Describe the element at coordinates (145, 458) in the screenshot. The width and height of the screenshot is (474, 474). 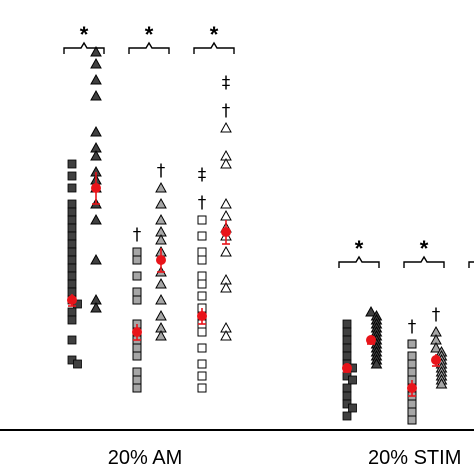
I see `x-tick-label-am: 20% AM` at that location.